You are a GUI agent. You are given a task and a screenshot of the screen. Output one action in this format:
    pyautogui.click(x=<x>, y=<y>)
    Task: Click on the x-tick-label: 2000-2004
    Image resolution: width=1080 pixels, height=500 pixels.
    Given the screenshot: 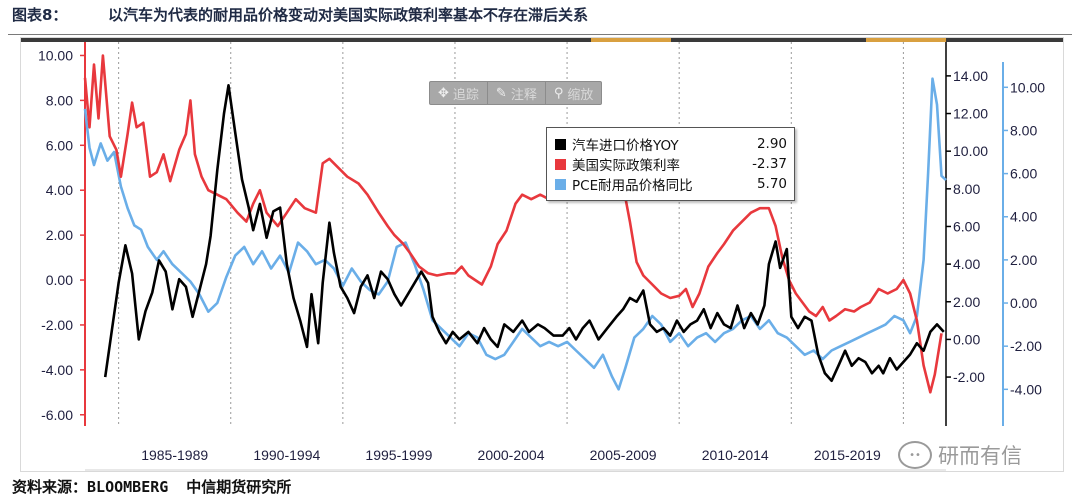 What is the action you would take?
    pyautogui.click(x=511, y=455)
    